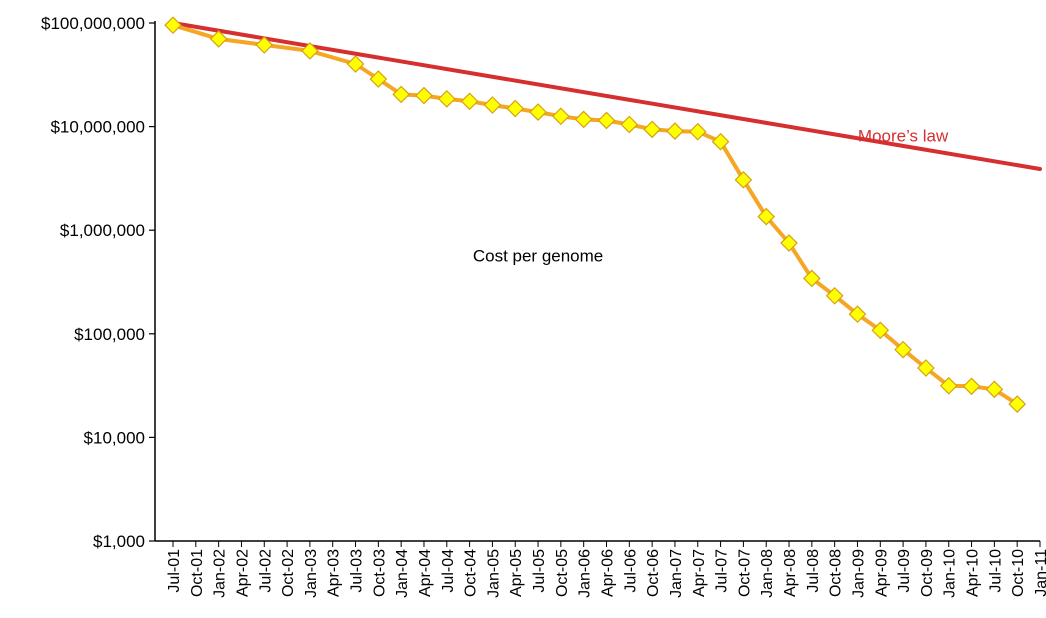 The height and width of the screenshot is (618, 1046). Describe the element at coordinates (767, 573) in the screenshot. I see `x-tick-label: Jan-08` at that location.